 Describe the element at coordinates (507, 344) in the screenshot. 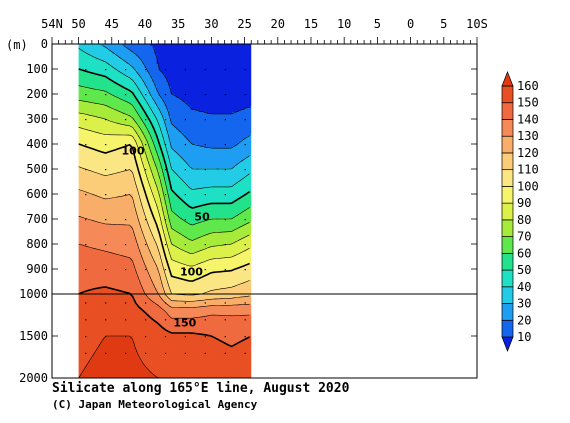

I see `colorbar-min-arrow` at that location.